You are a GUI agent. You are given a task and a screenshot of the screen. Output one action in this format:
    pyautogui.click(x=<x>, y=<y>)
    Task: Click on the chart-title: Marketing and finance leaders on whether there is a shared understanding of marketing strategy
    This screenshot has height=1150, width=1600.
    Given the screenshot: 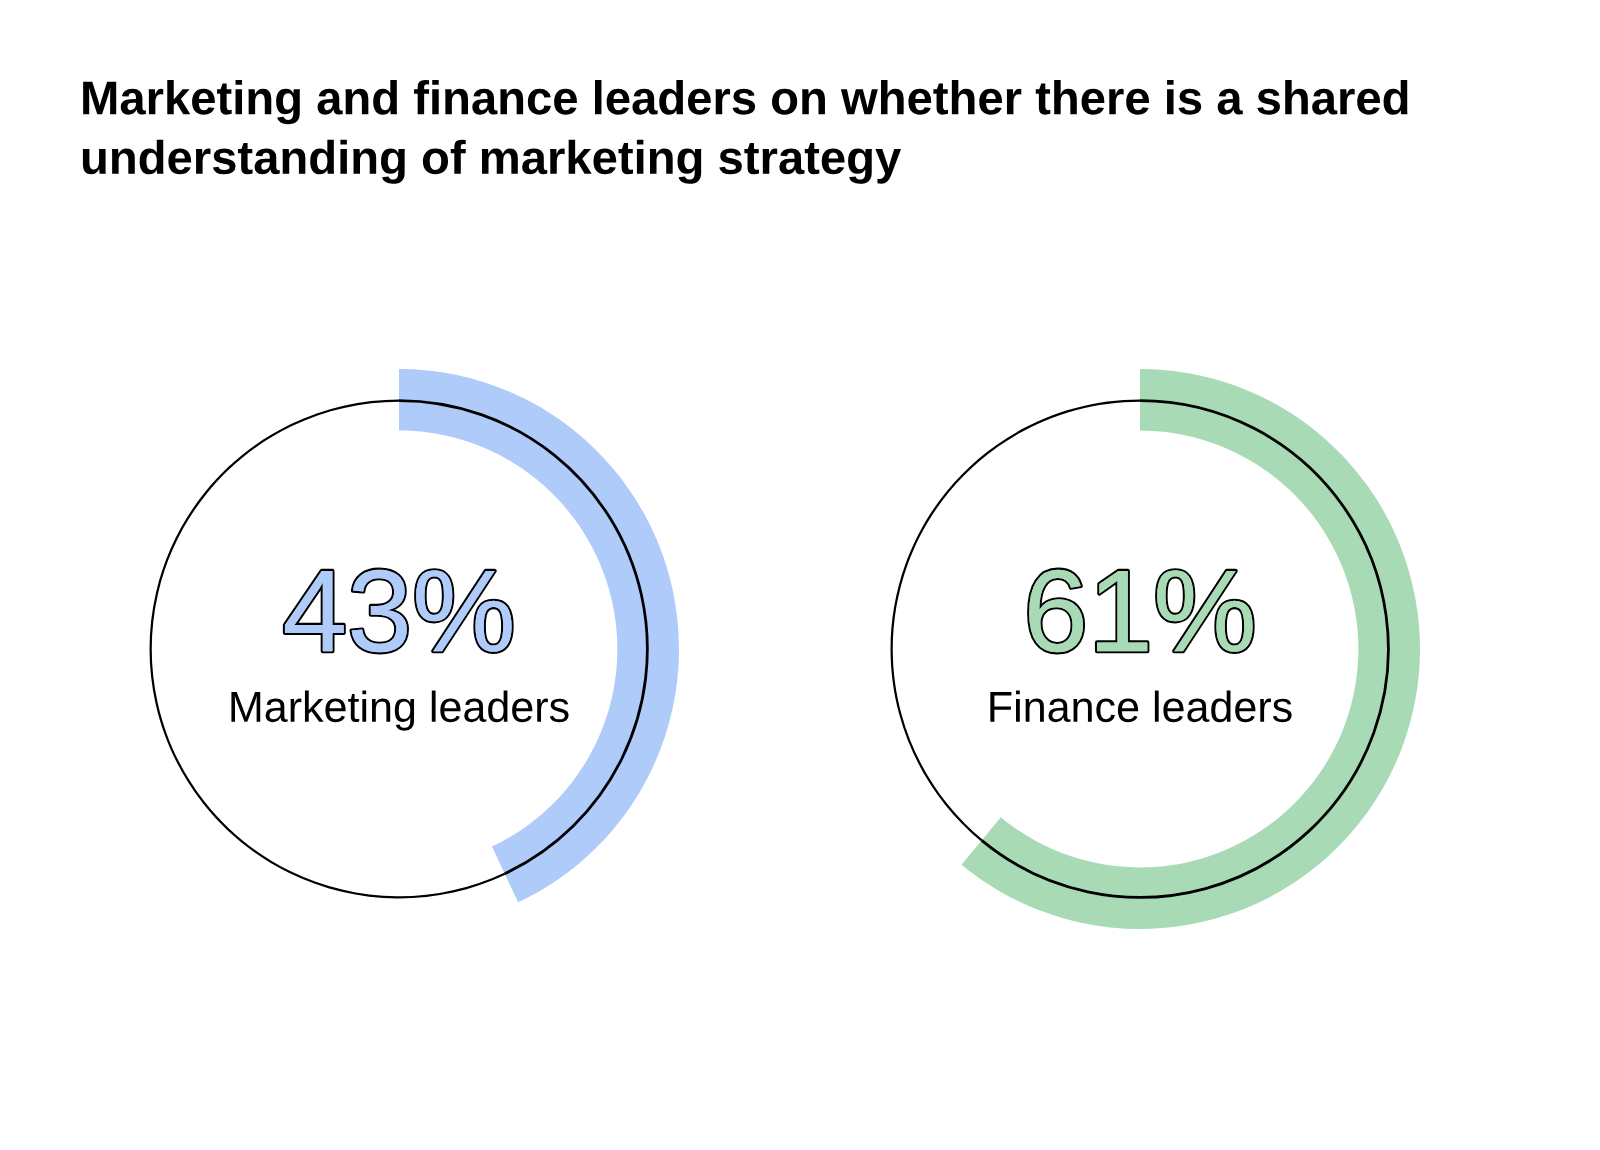 What is the action you would take?
    pyautogui.click(x=745, y=132)
    